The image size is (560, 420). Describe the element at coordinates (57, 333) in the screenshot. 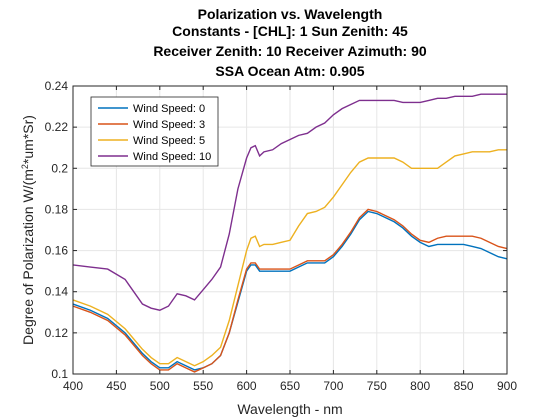

I see `y-tick-label: 0.12` at that location.